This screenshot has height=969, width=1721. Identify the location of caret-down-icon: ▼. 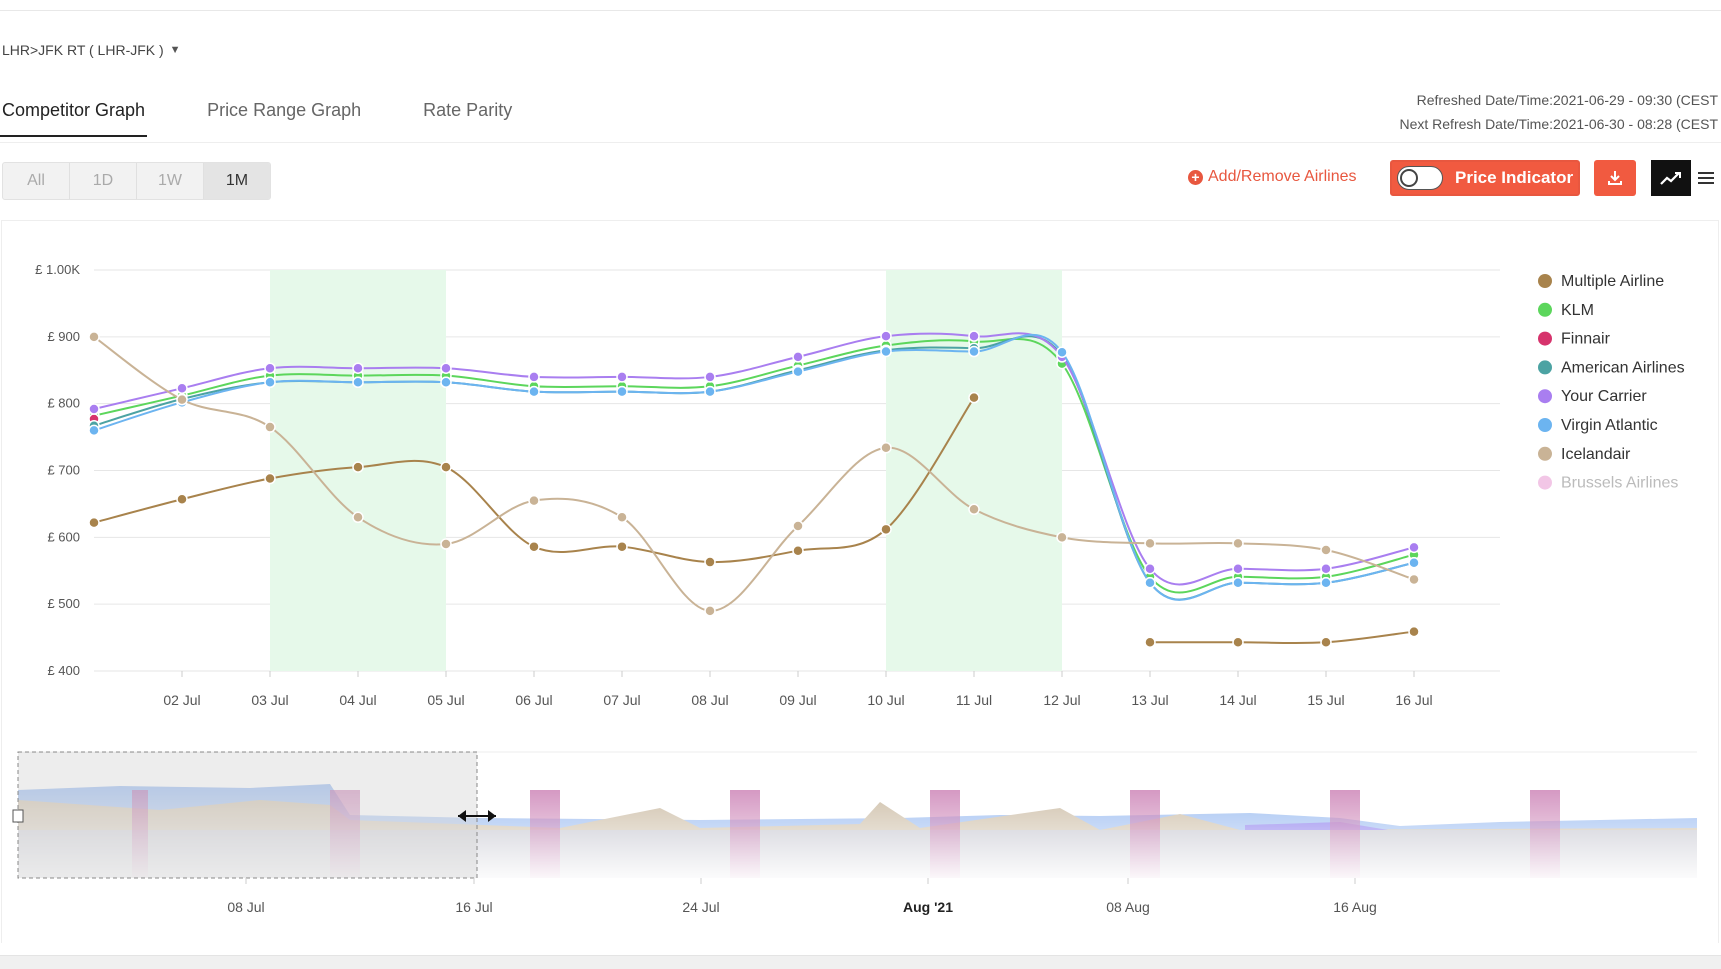
(175, 50).